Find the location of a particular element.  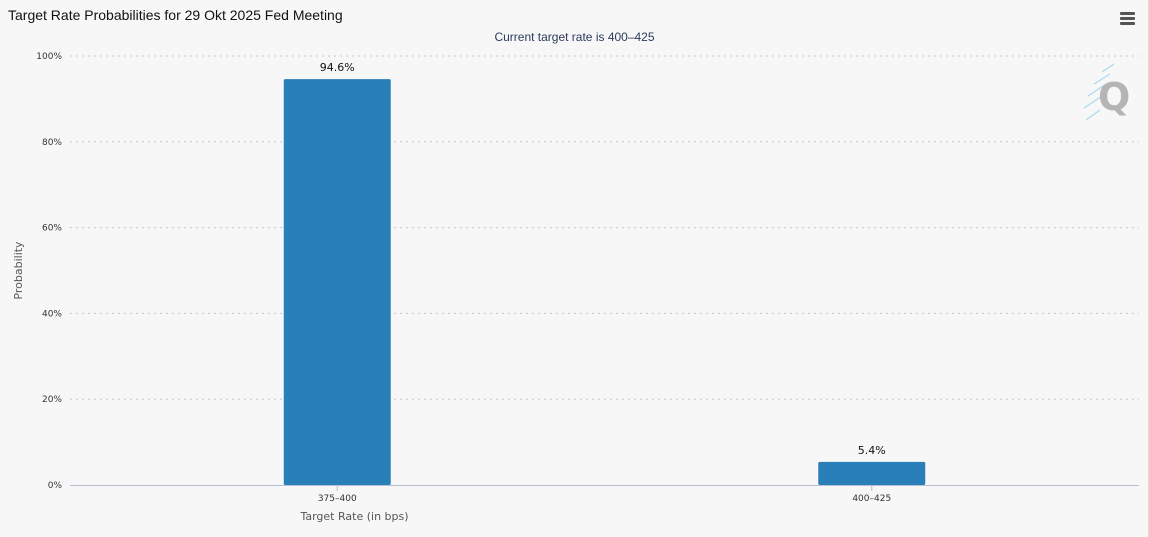

chart-subtitle: Current target rate is 400–425 is located at coordinates (574, 37).